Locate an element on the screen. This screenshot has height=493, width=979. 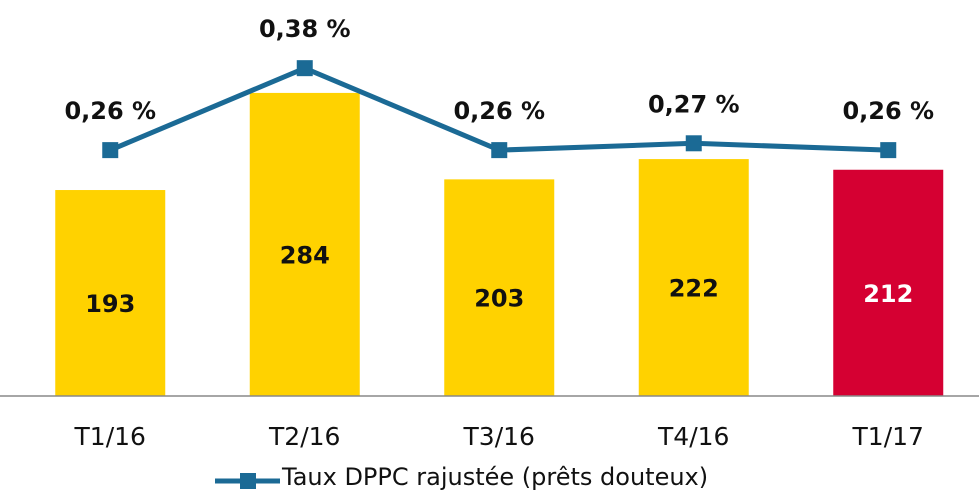
line-value-label: 0,38 % is located at coordinates (305, 29).